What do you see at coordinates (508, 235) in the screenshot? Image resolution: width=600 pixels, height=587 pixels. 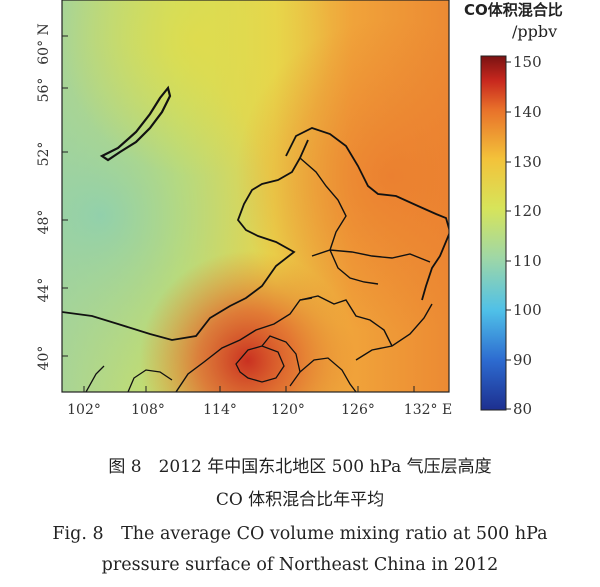 I see `colorbar-tick-marks` at bounding box center [508, 235].